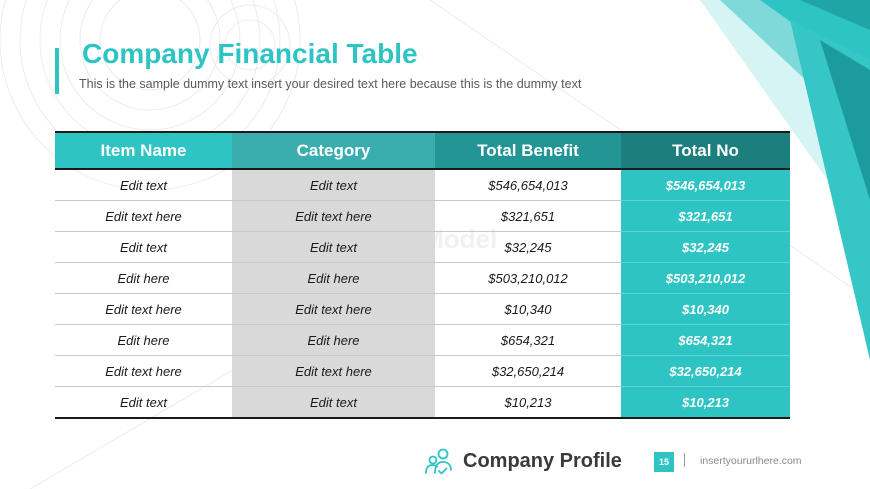  I want to click on cell-total-benefit: $503,210,012, so click(528, 278).